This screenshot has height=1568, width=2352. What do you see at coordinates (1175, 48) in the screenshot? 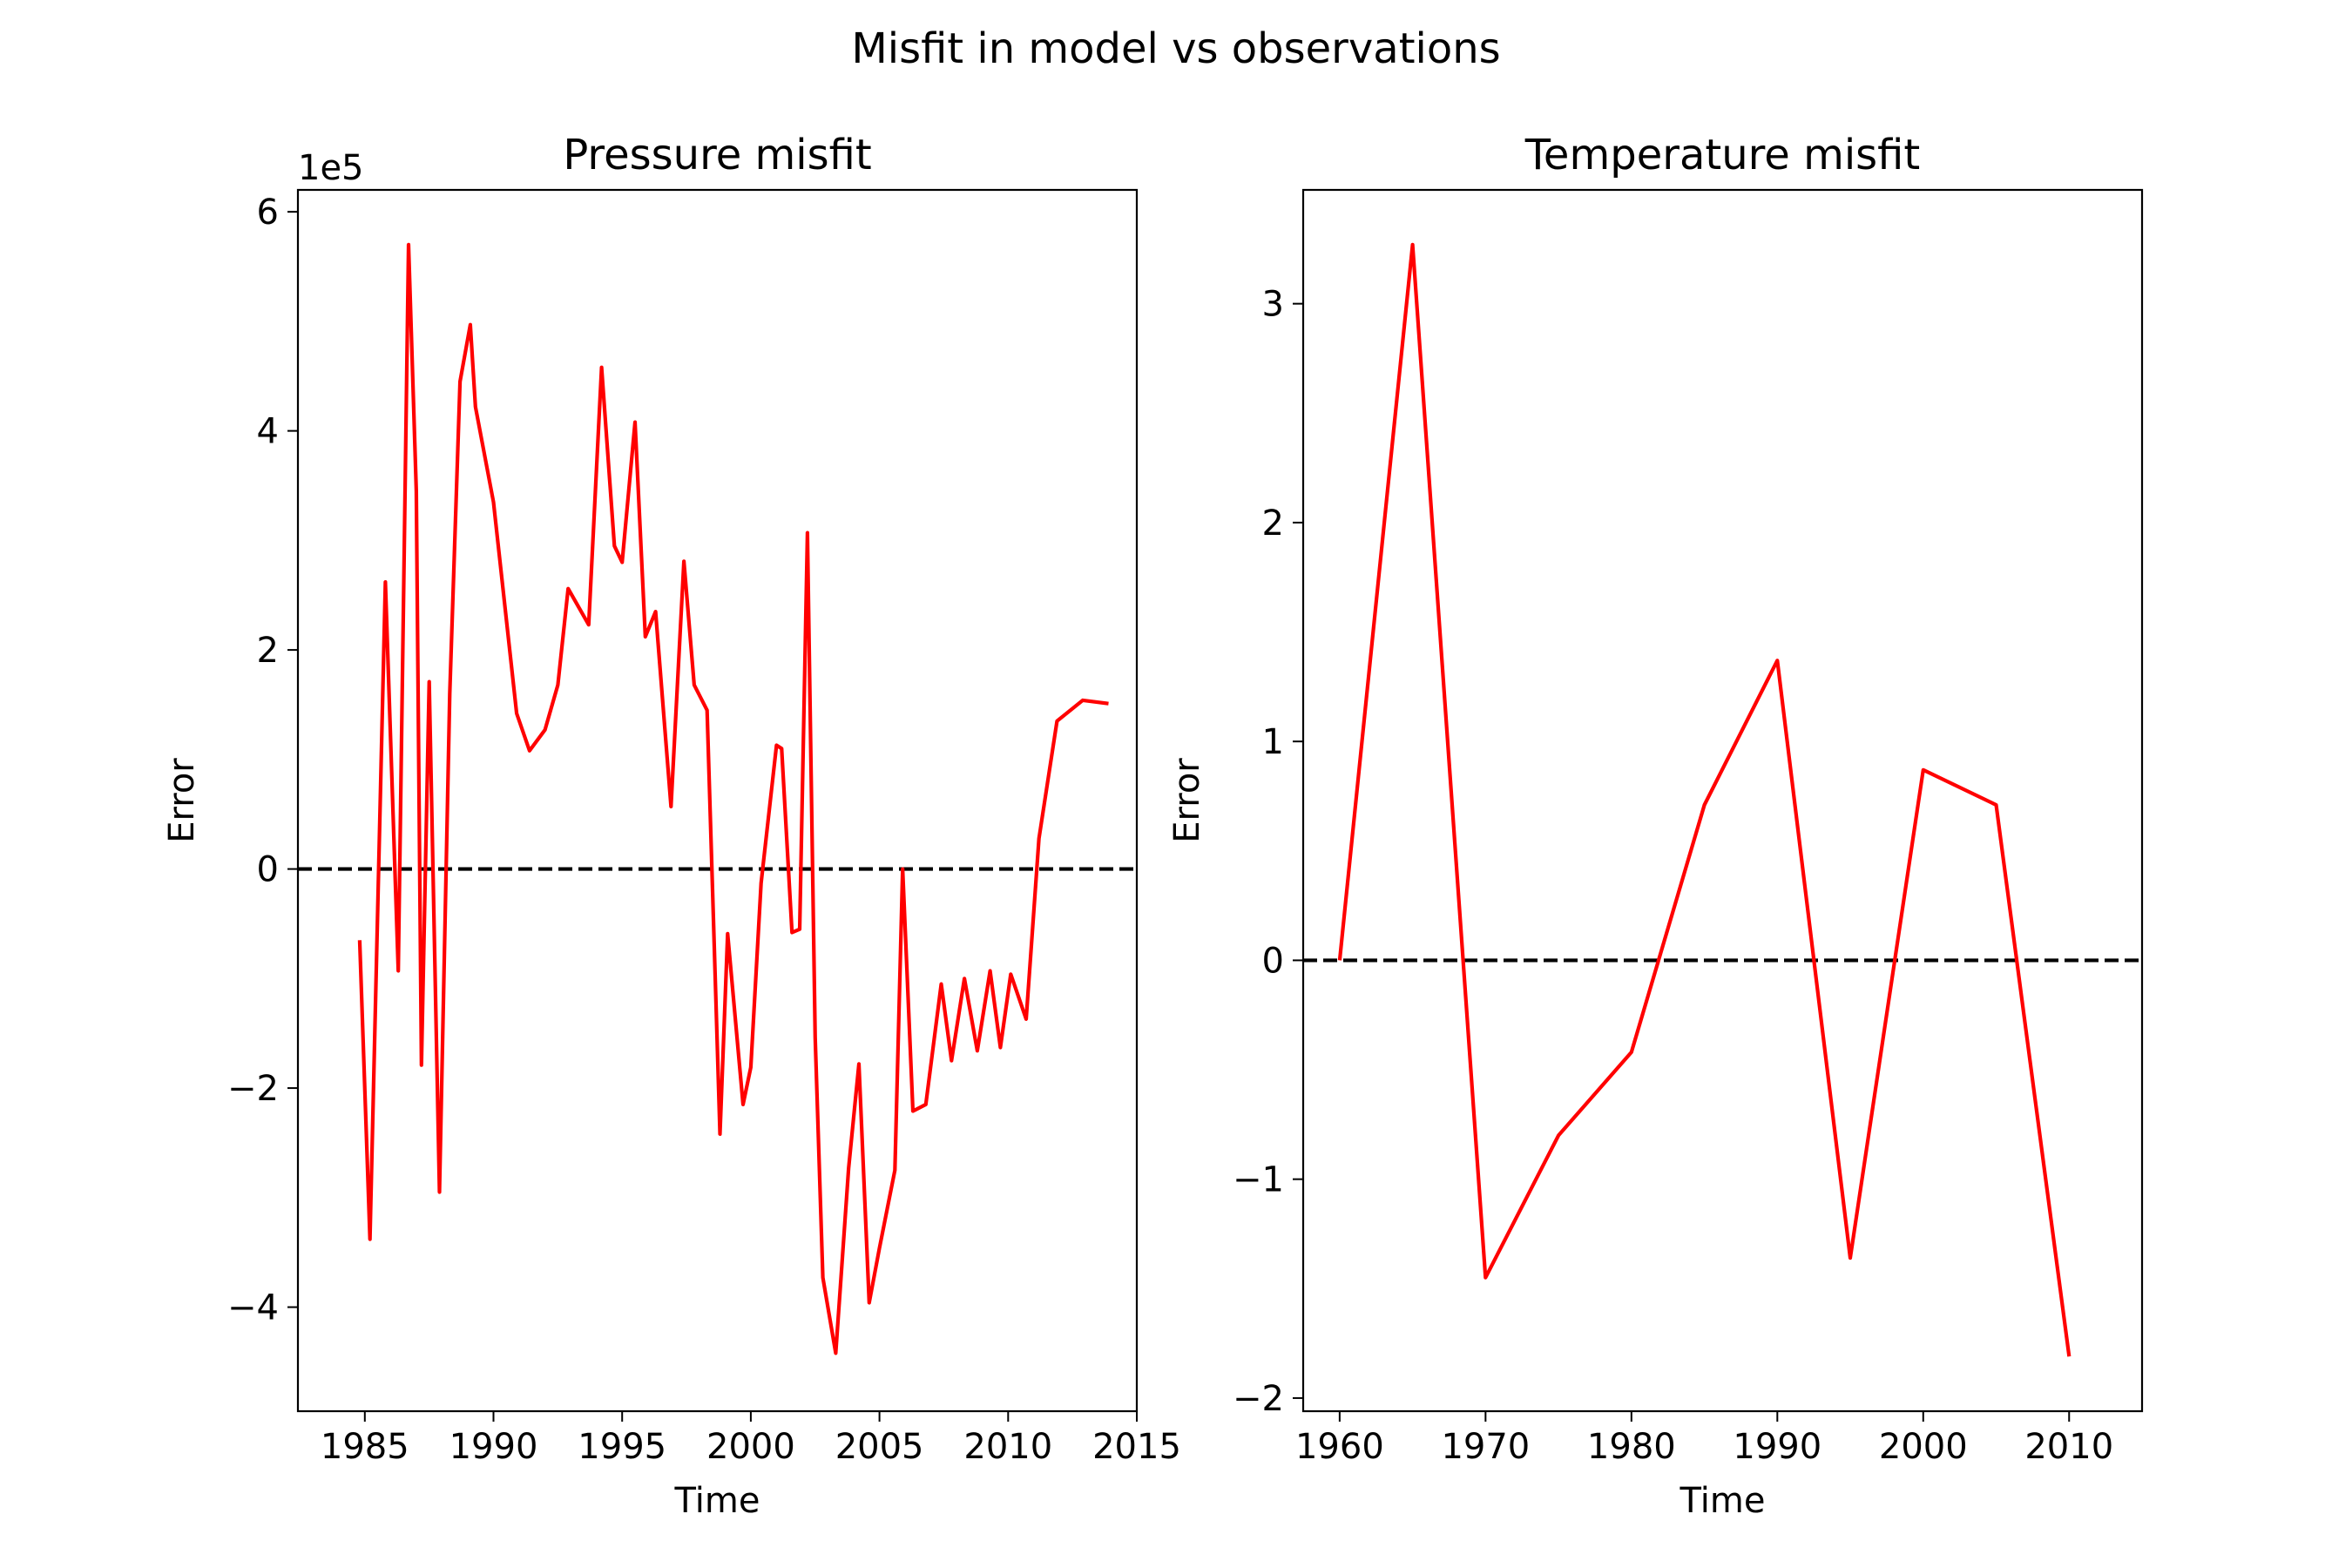
I see `figure-suptitle: Misfit in model vs observations` at bounding box center [1175, 48].